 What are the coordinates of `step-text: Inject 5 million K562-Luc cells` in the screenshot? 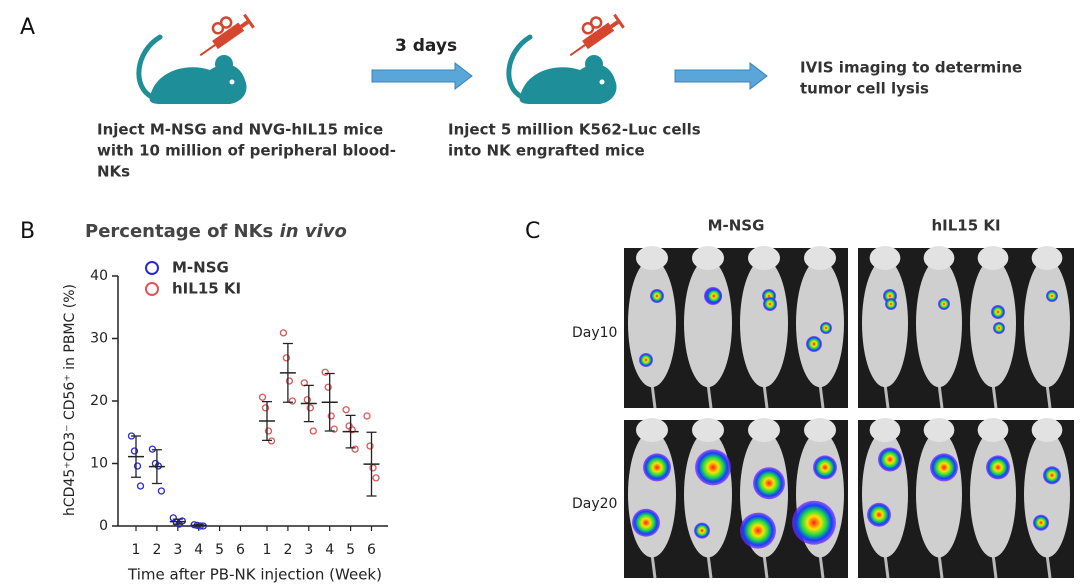 It's located at (574, 130).